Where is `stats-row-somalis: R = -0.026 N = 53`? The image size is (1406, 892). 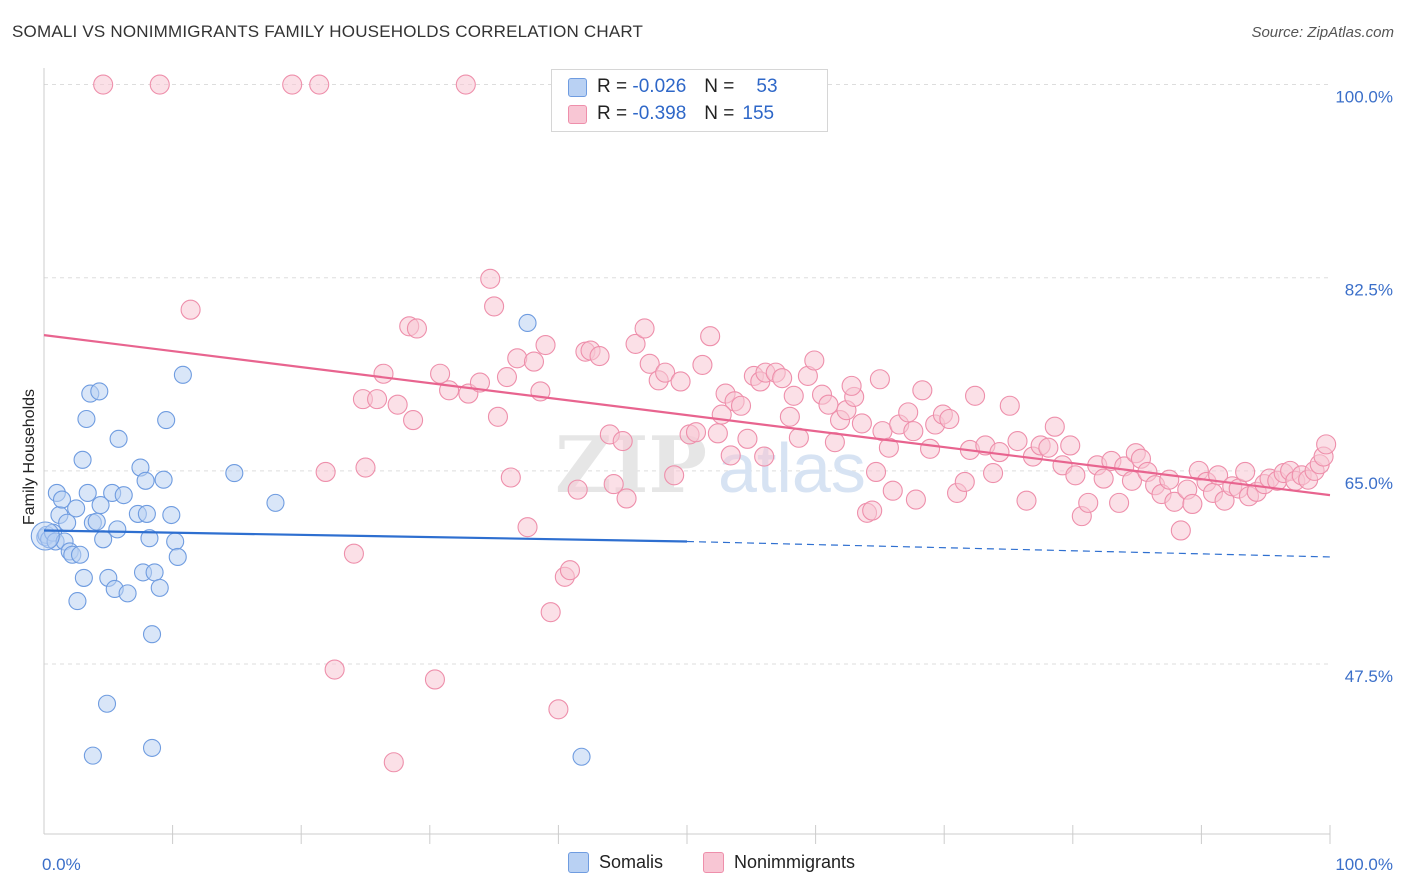 stats-row-somalis: R = -0.026 N = 53 is located at coordinates (673, 87).